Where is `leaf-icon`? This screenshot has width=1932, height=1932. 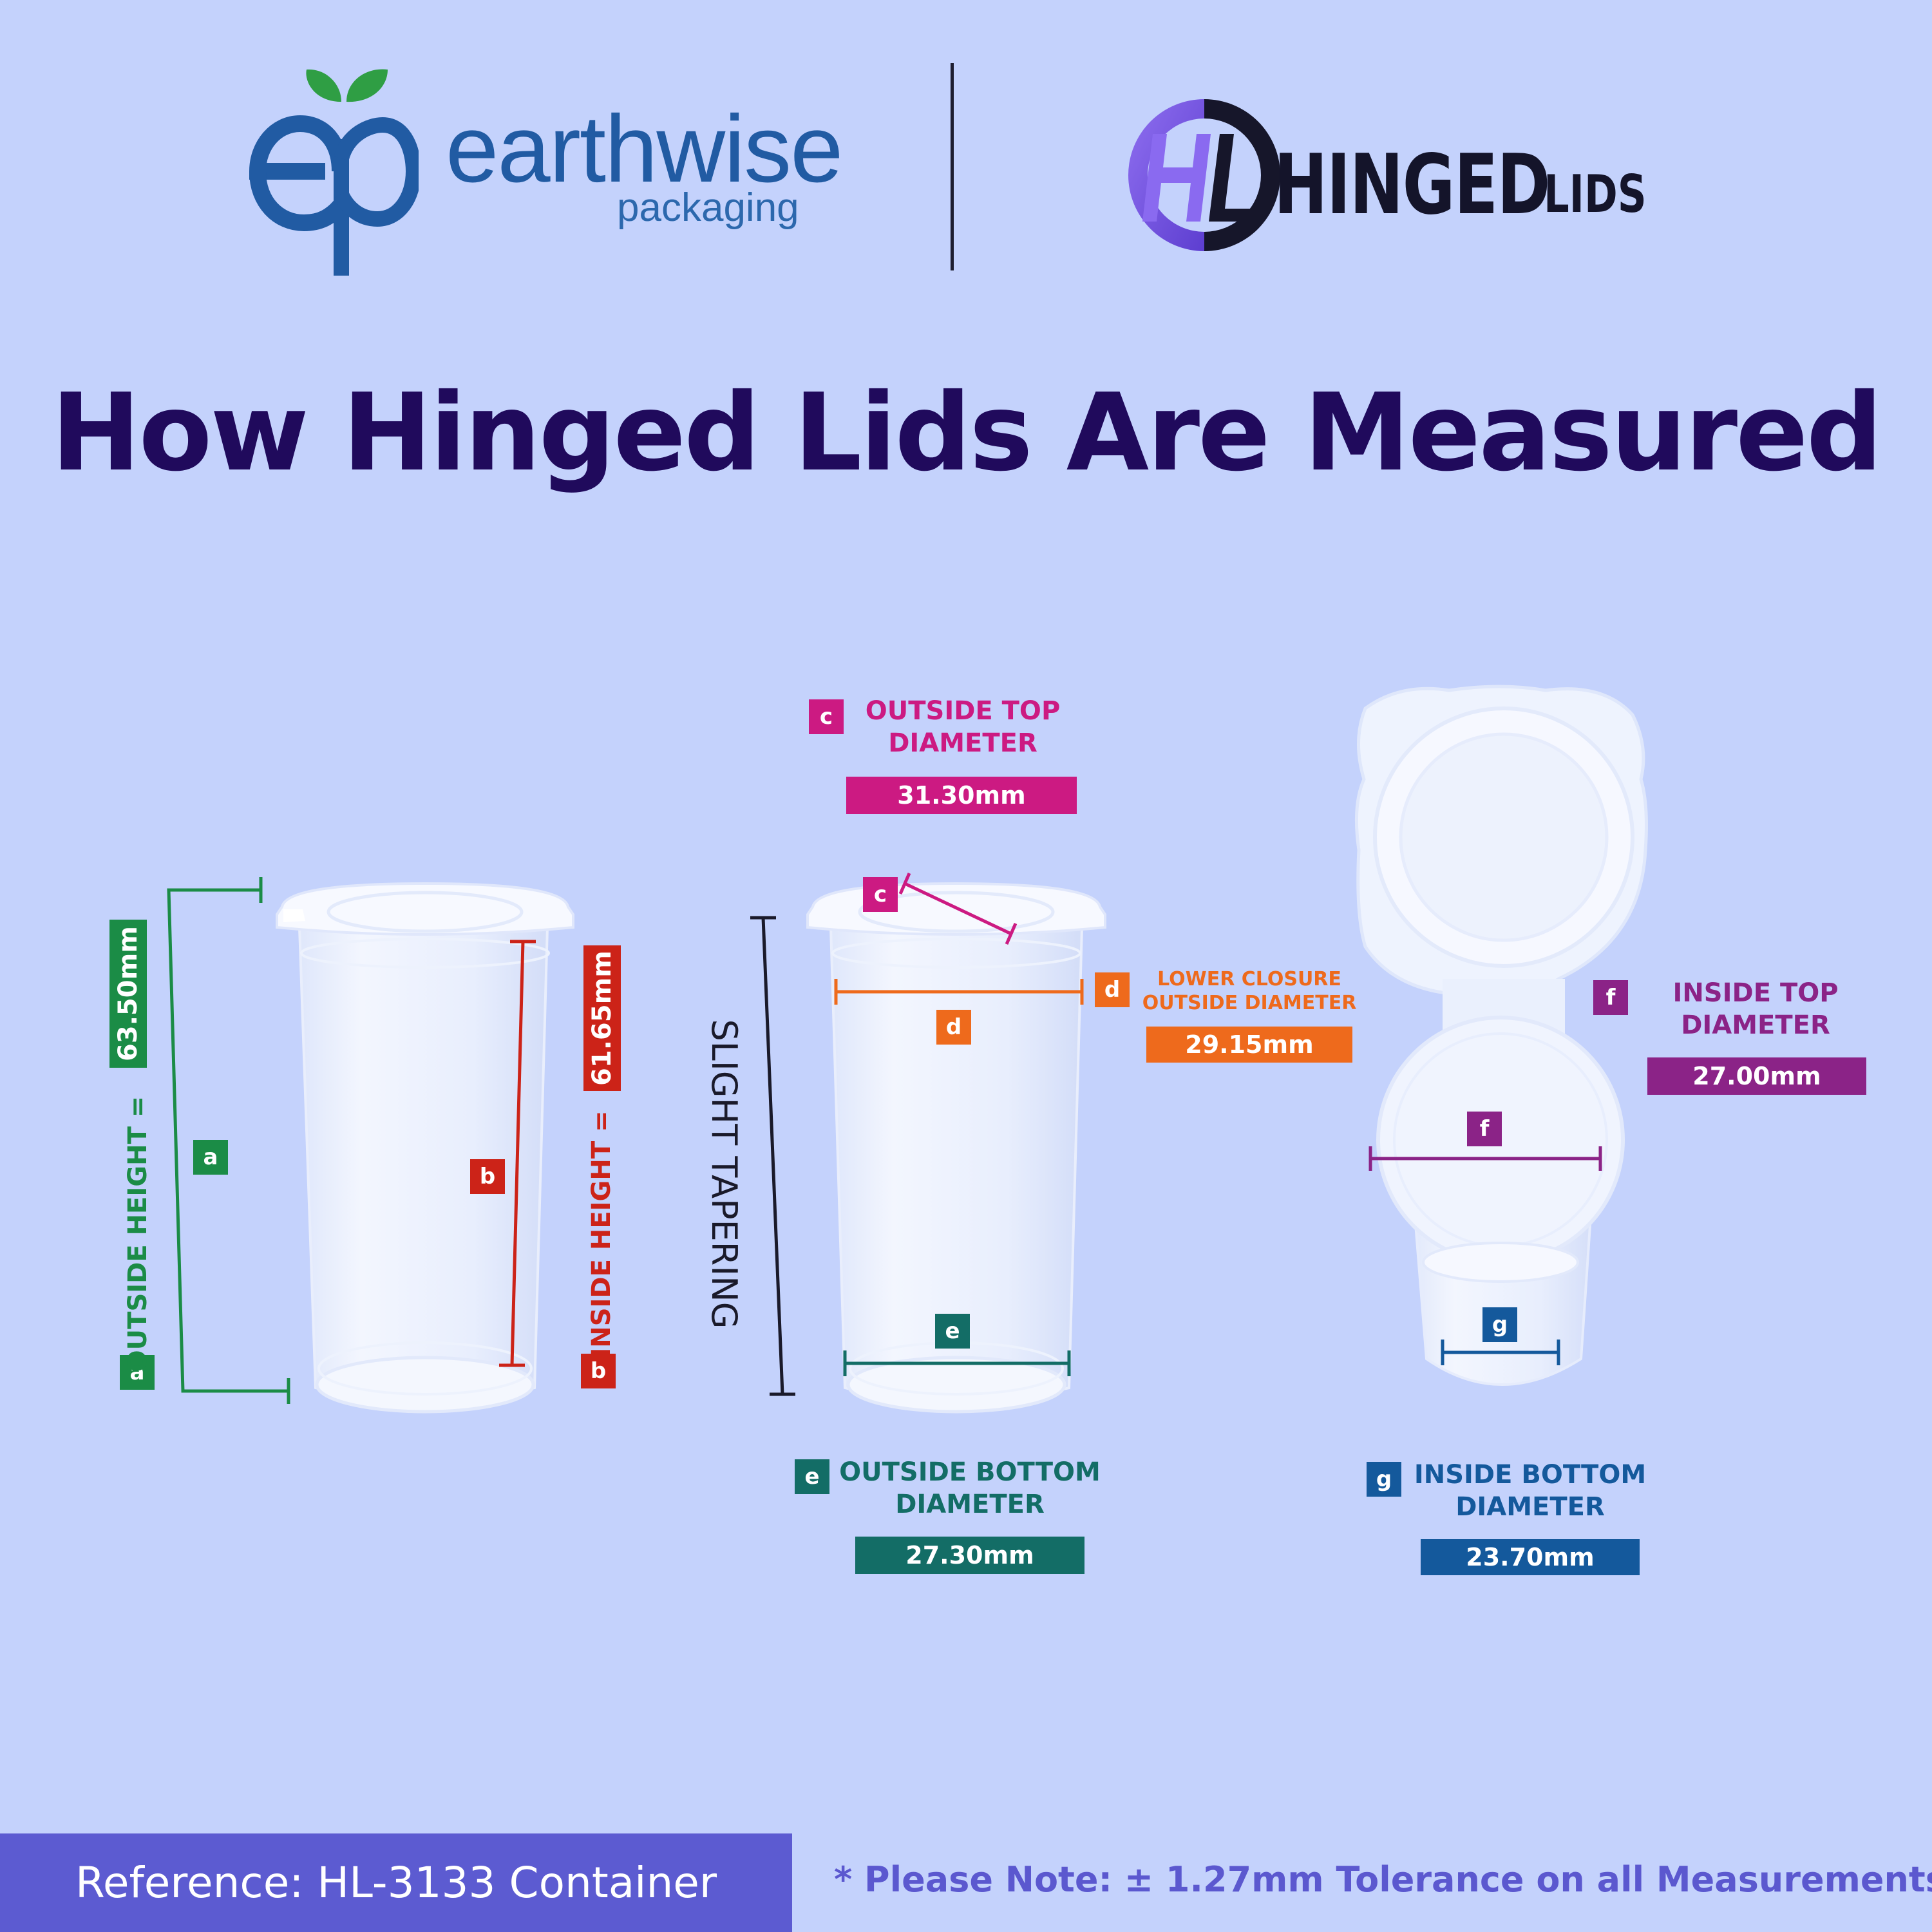
leaf-icon is located at coordinates (347, 85).